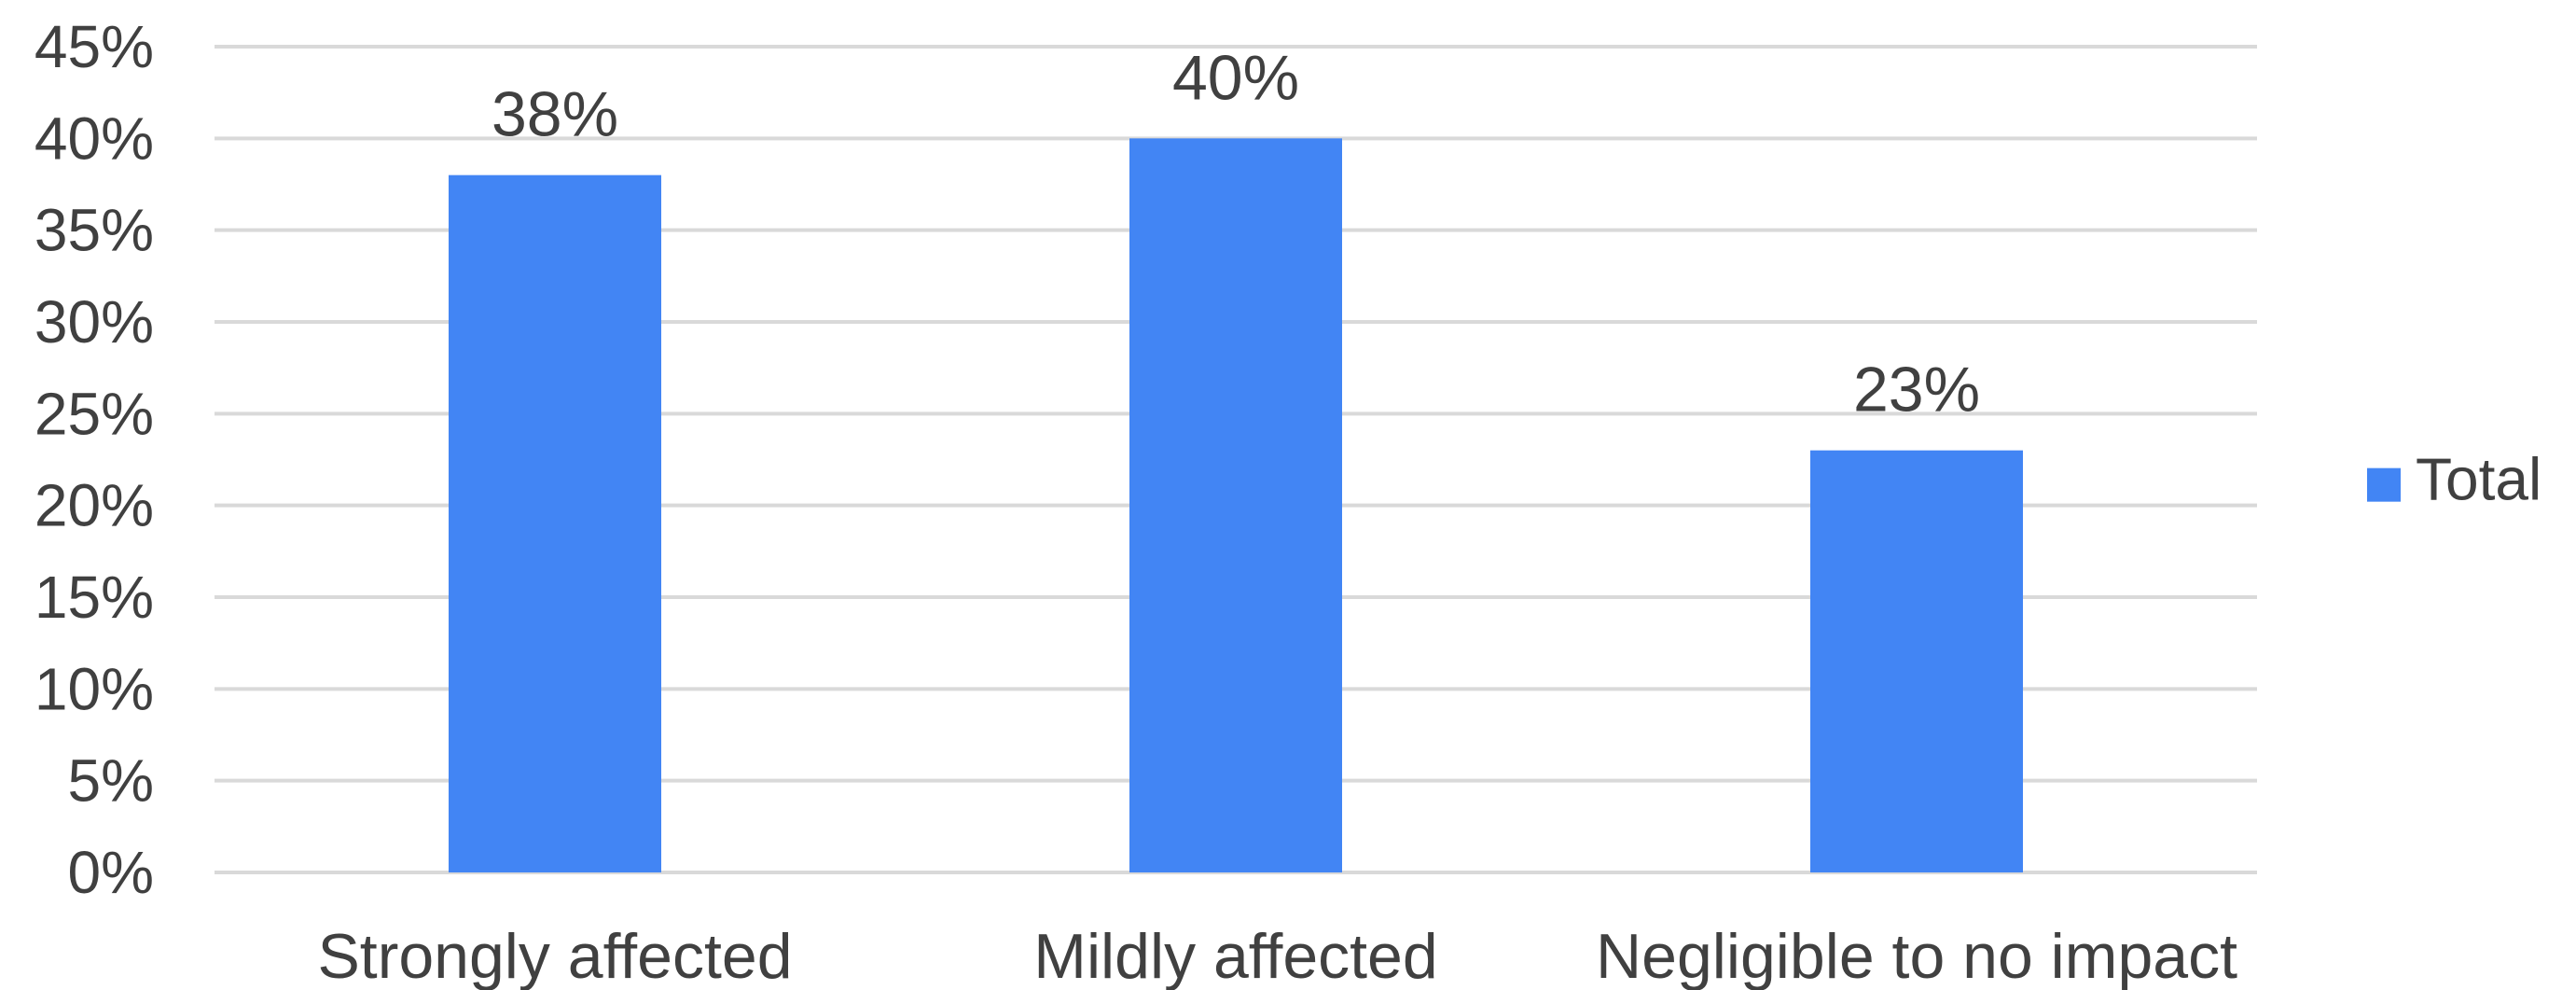  I want to click on category-label: Mildly affected, so click(1235, 955).